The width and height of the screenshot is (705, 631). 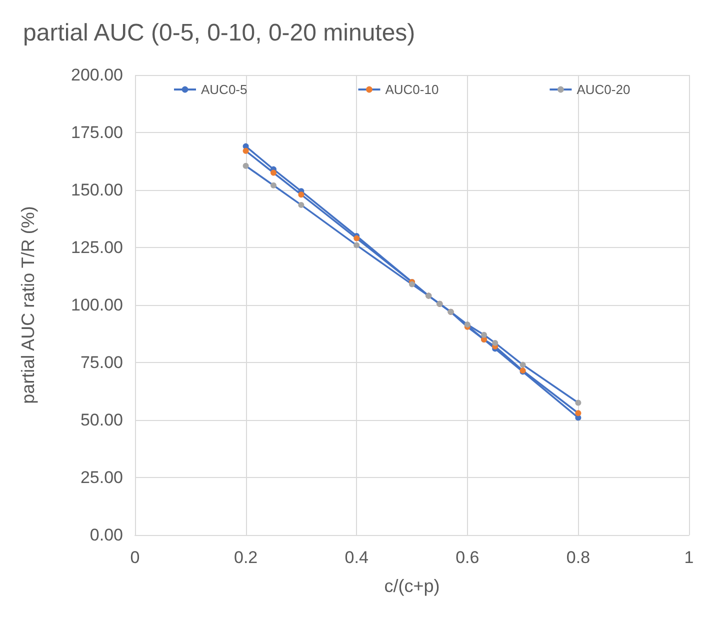 I want to click on x-tick-label: 0.2, so click(x=246, y=557).